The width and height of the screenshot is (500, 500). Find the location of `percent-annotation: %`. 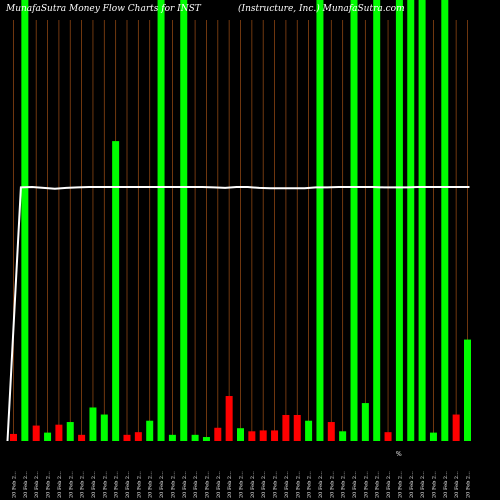

percent-annotation: % is located at coordinates (399, 454).